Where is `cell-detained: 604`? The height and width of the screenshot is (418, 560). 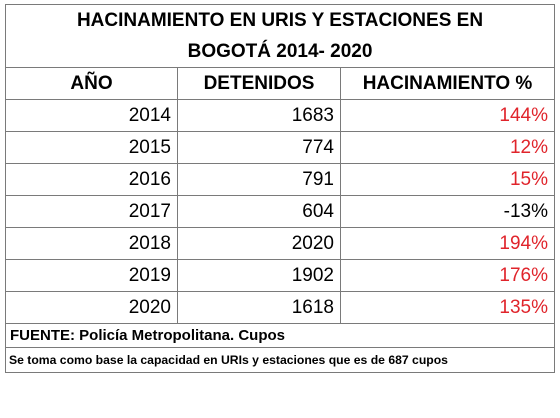 cell-detained: 604 is located at coordinates (259, 212).